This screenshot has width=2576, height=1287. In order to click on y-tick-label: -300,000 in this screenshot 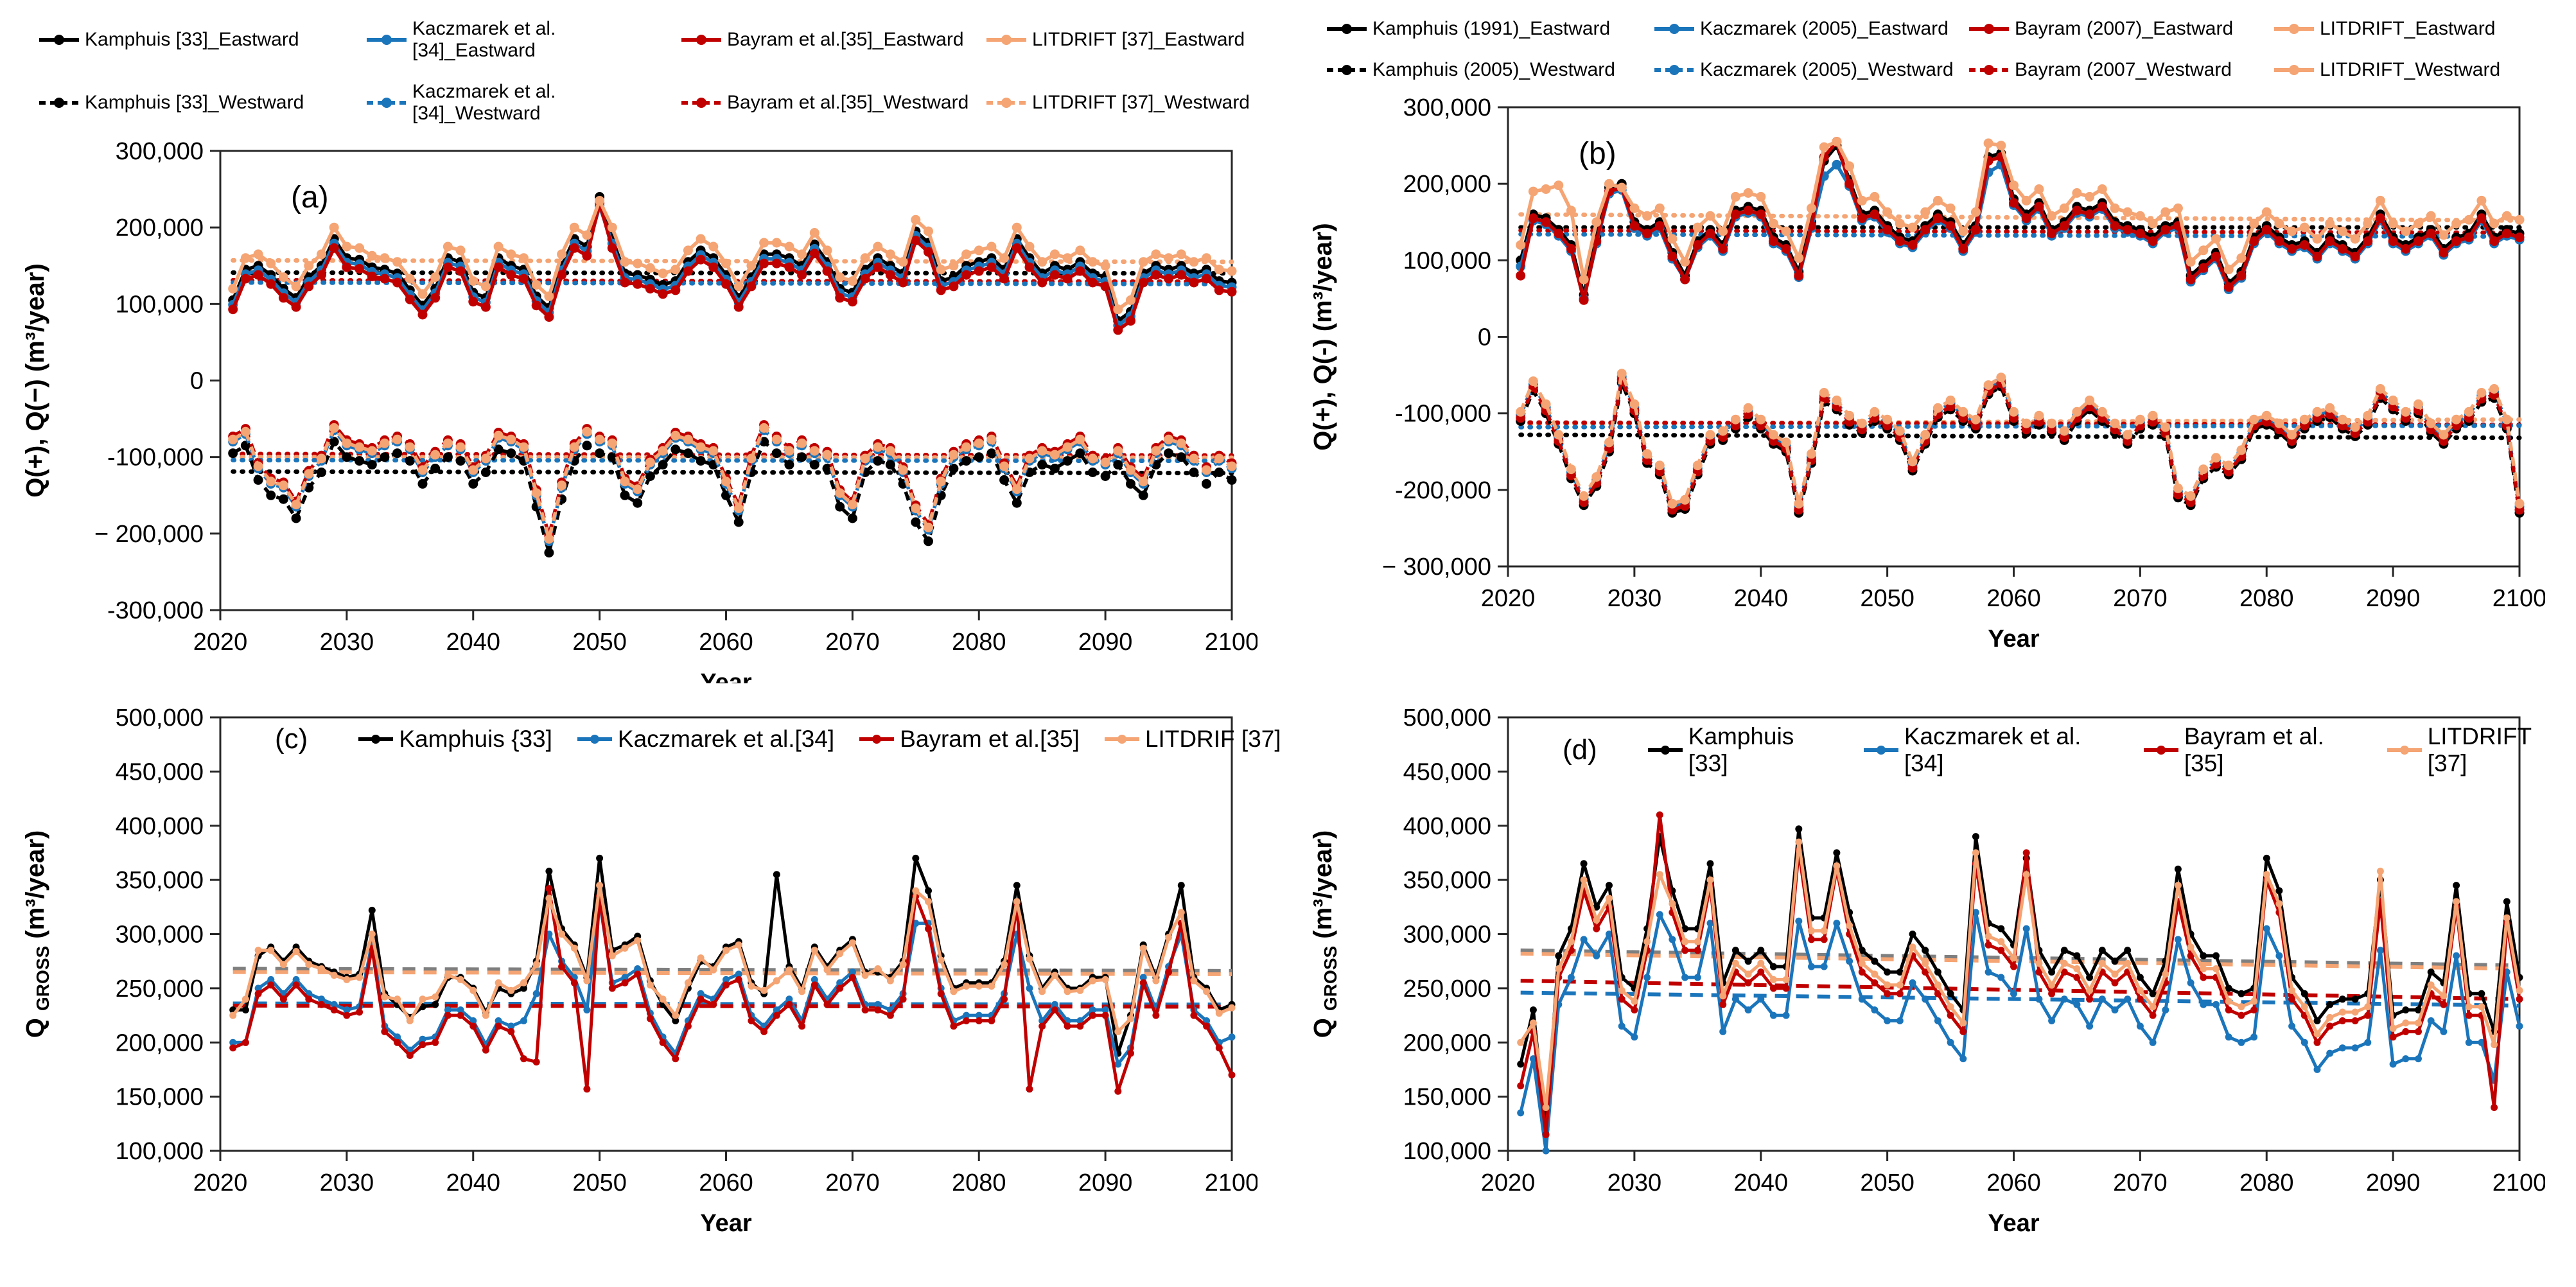, I will do `click(155, 610)`.